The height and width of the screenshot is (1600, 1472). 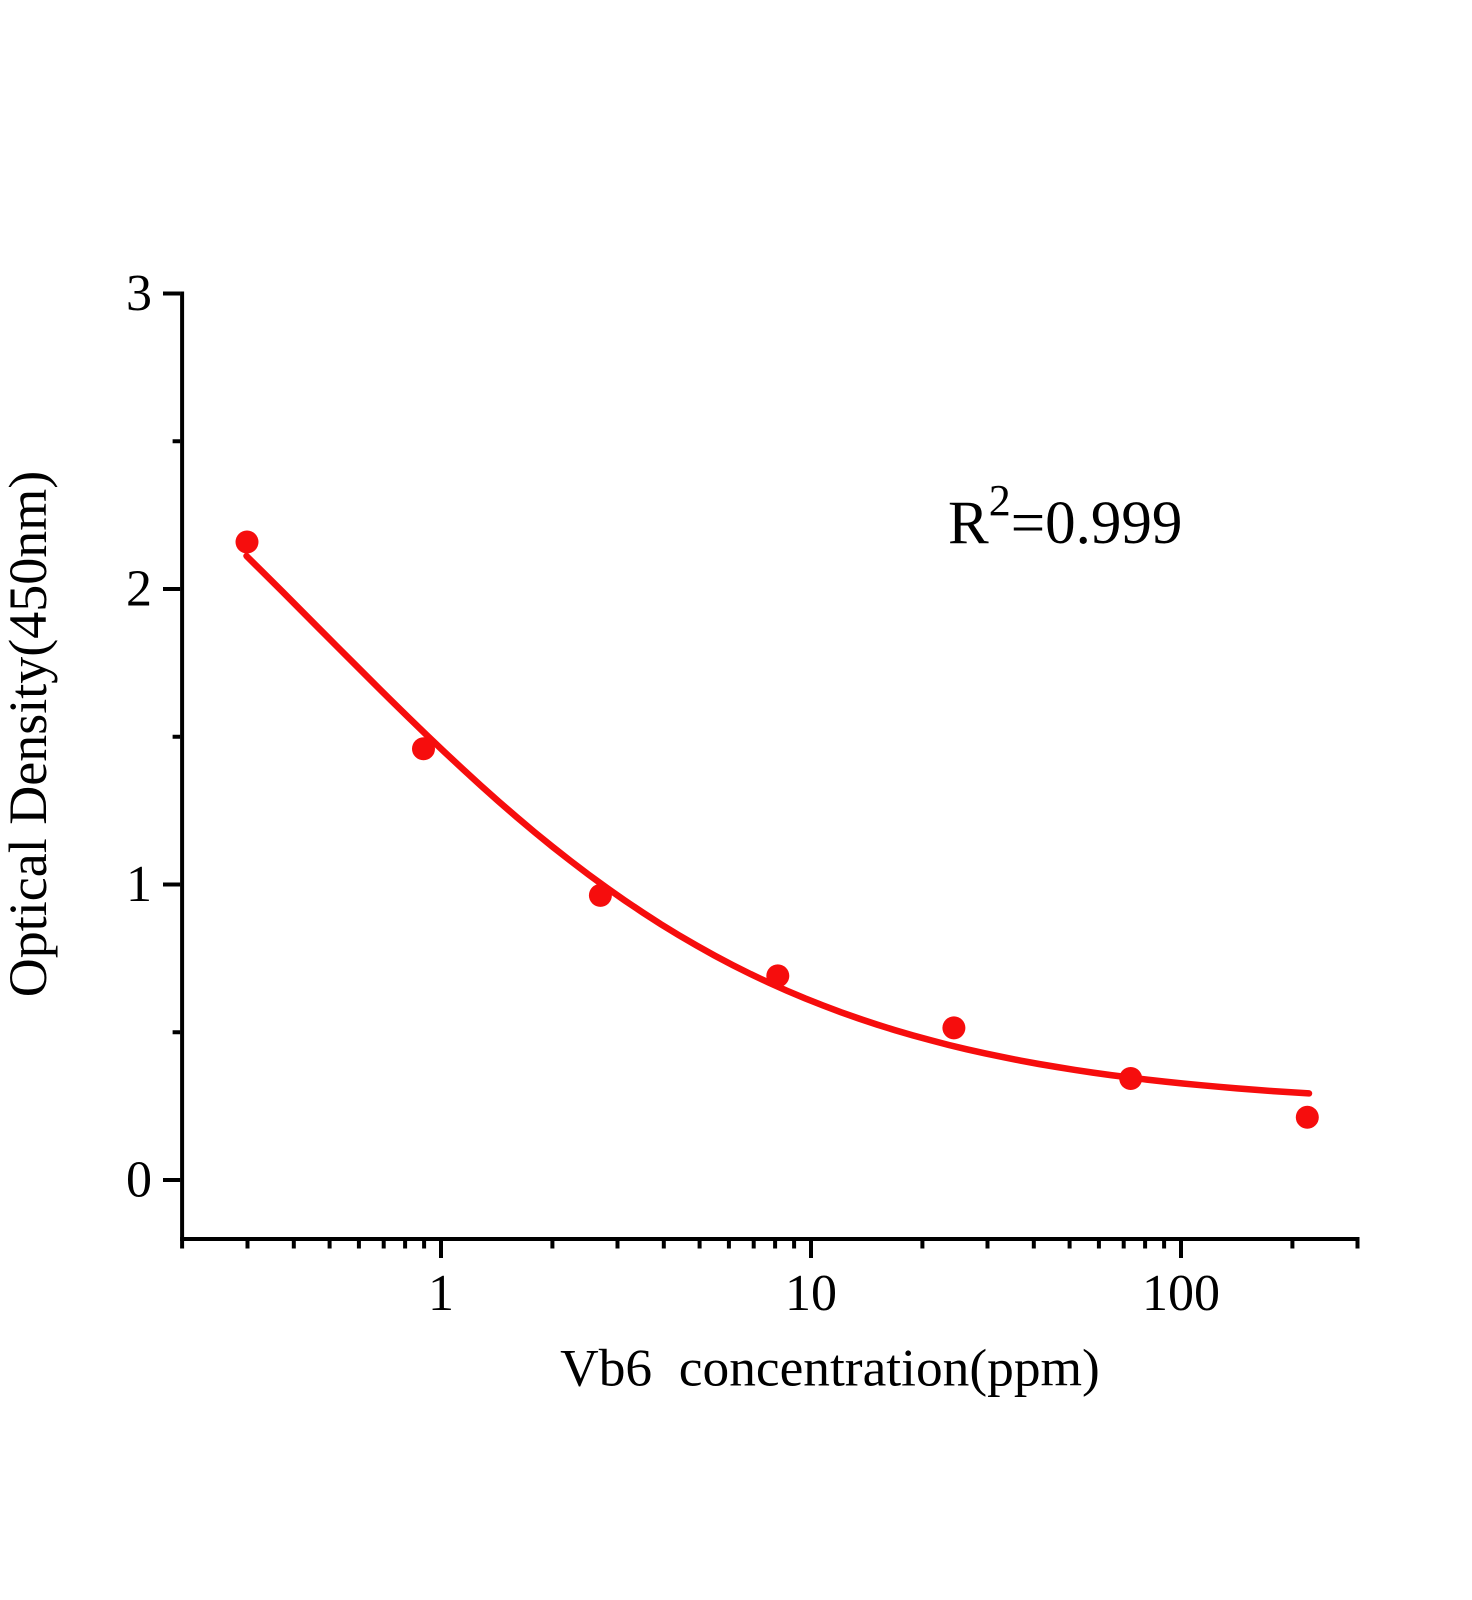 What do you see at coordinates (830, 1368) in the screenshot?
I see `svg-text: Vb6 concentration(ppm)` at bounding box center [830, 1368].